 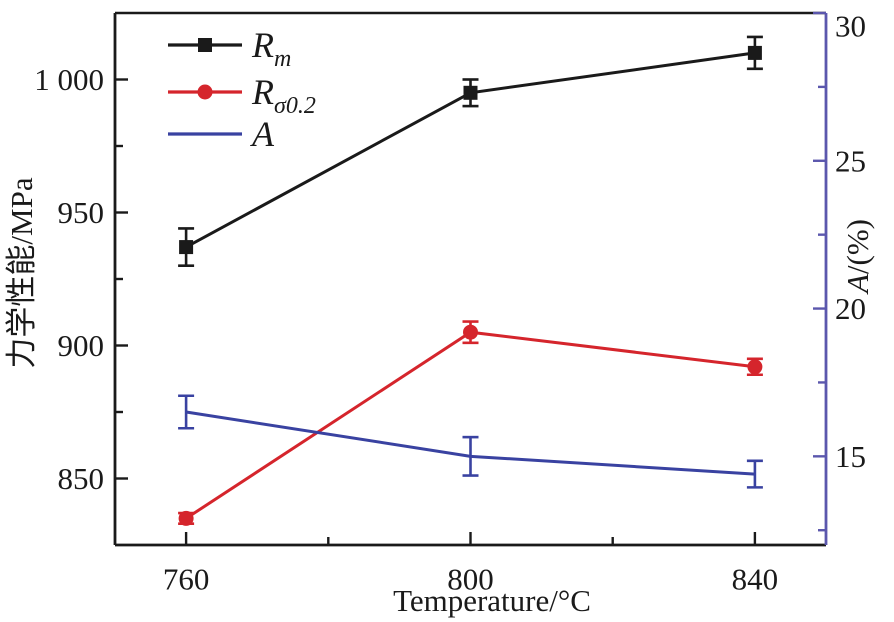 What do you see at coordinates (470, 579) in the screenshot?
I see `x-tick-label: 800` at bounding box center [470, 579].